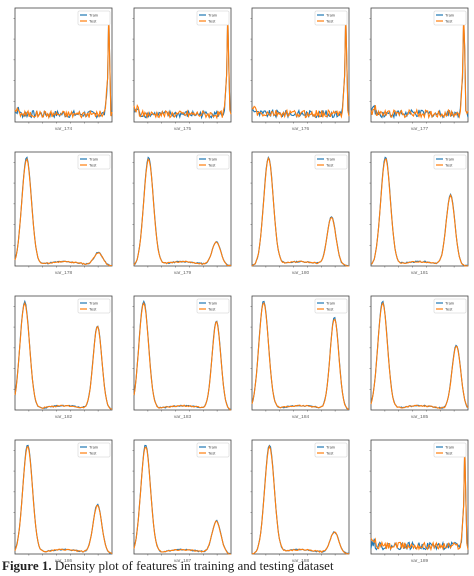 The image size is (474, 576). What do you see at coordinates (27, 565) in the screenshot?
I see `caption-lead: Figure 1.` at bounding box center [27, 565].